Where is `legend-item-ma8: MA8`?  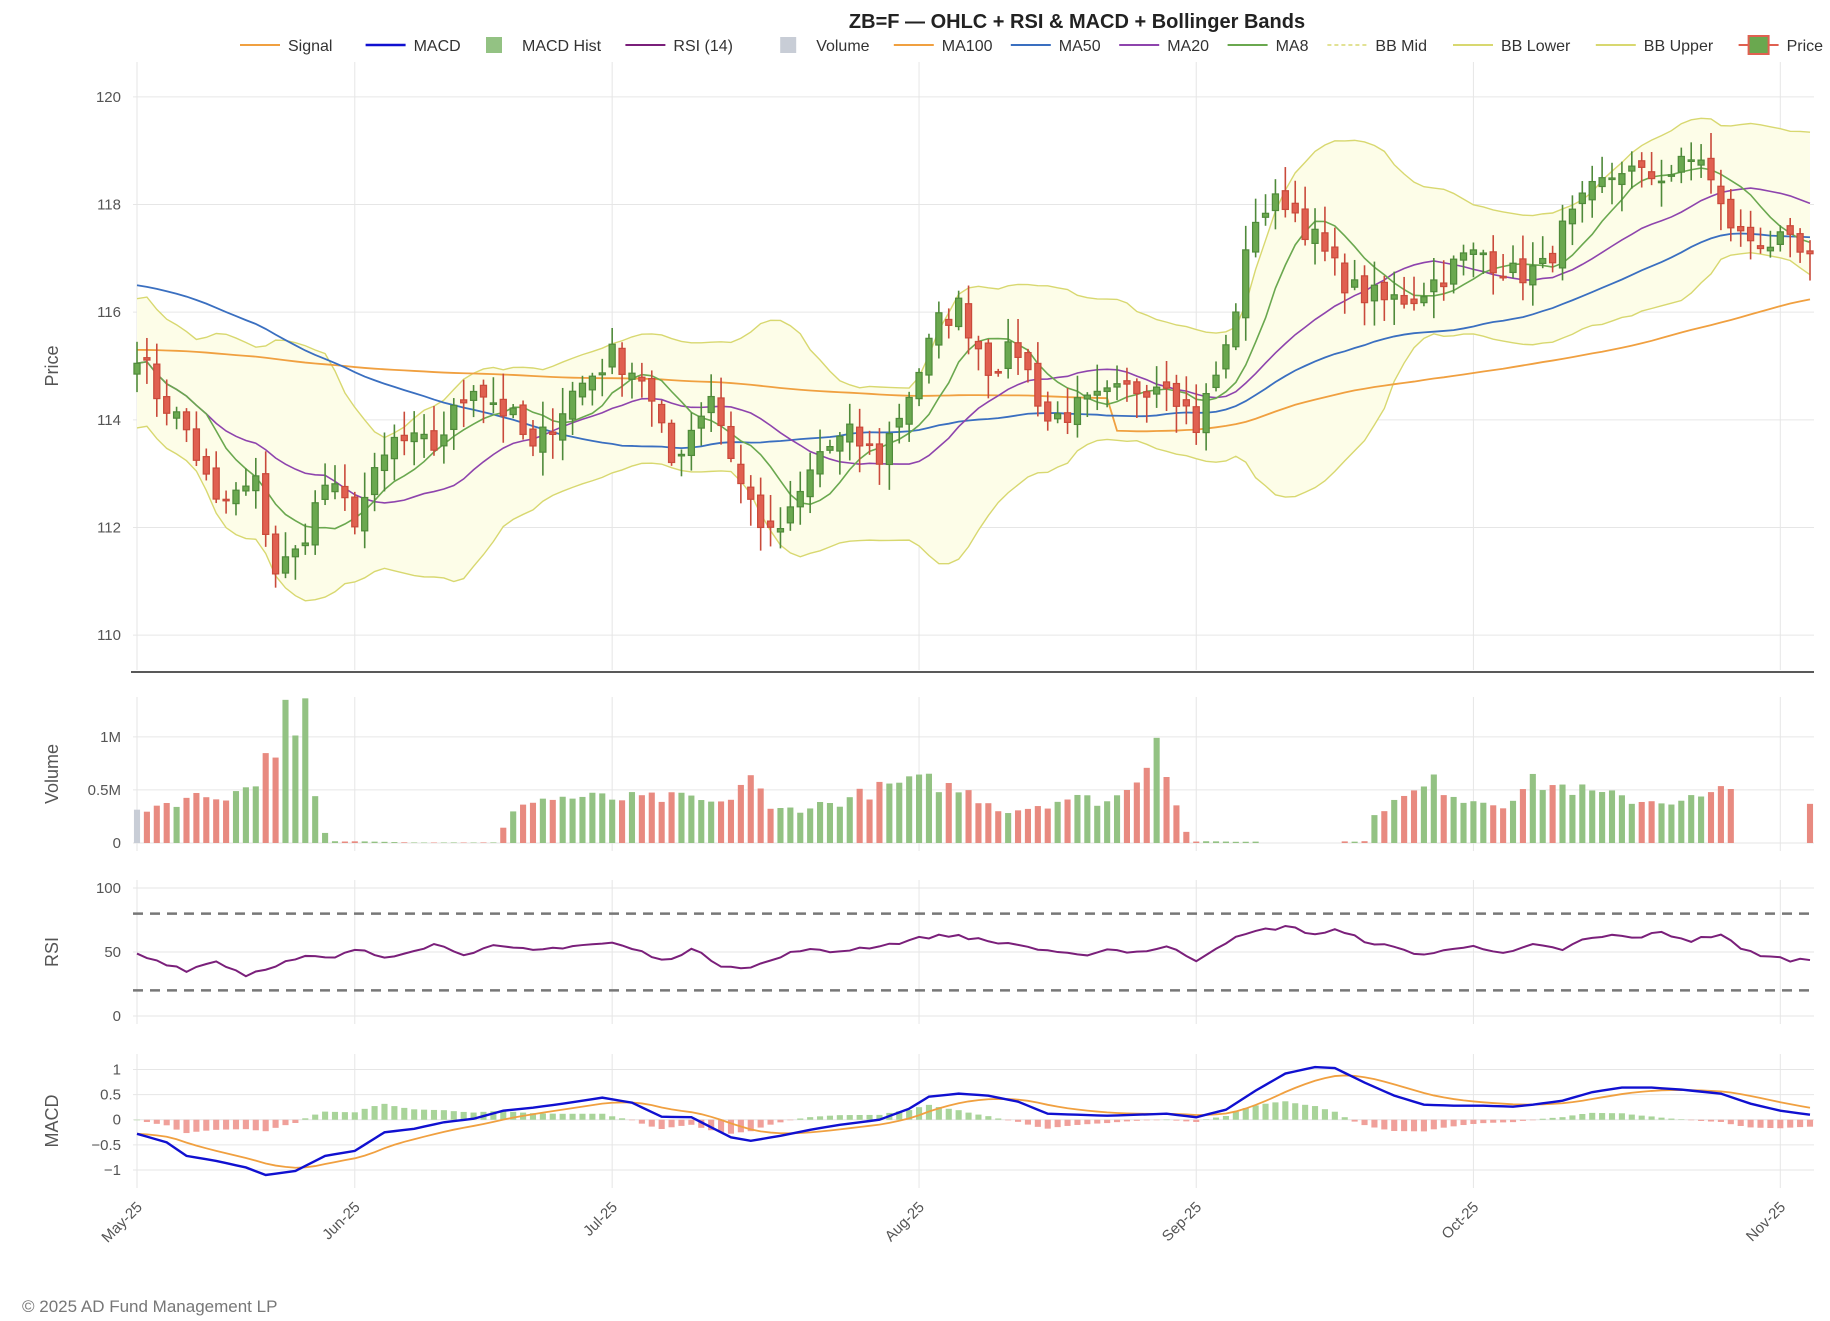 legend-item-ma8: MA8 is located at coordinates (1268, 46).